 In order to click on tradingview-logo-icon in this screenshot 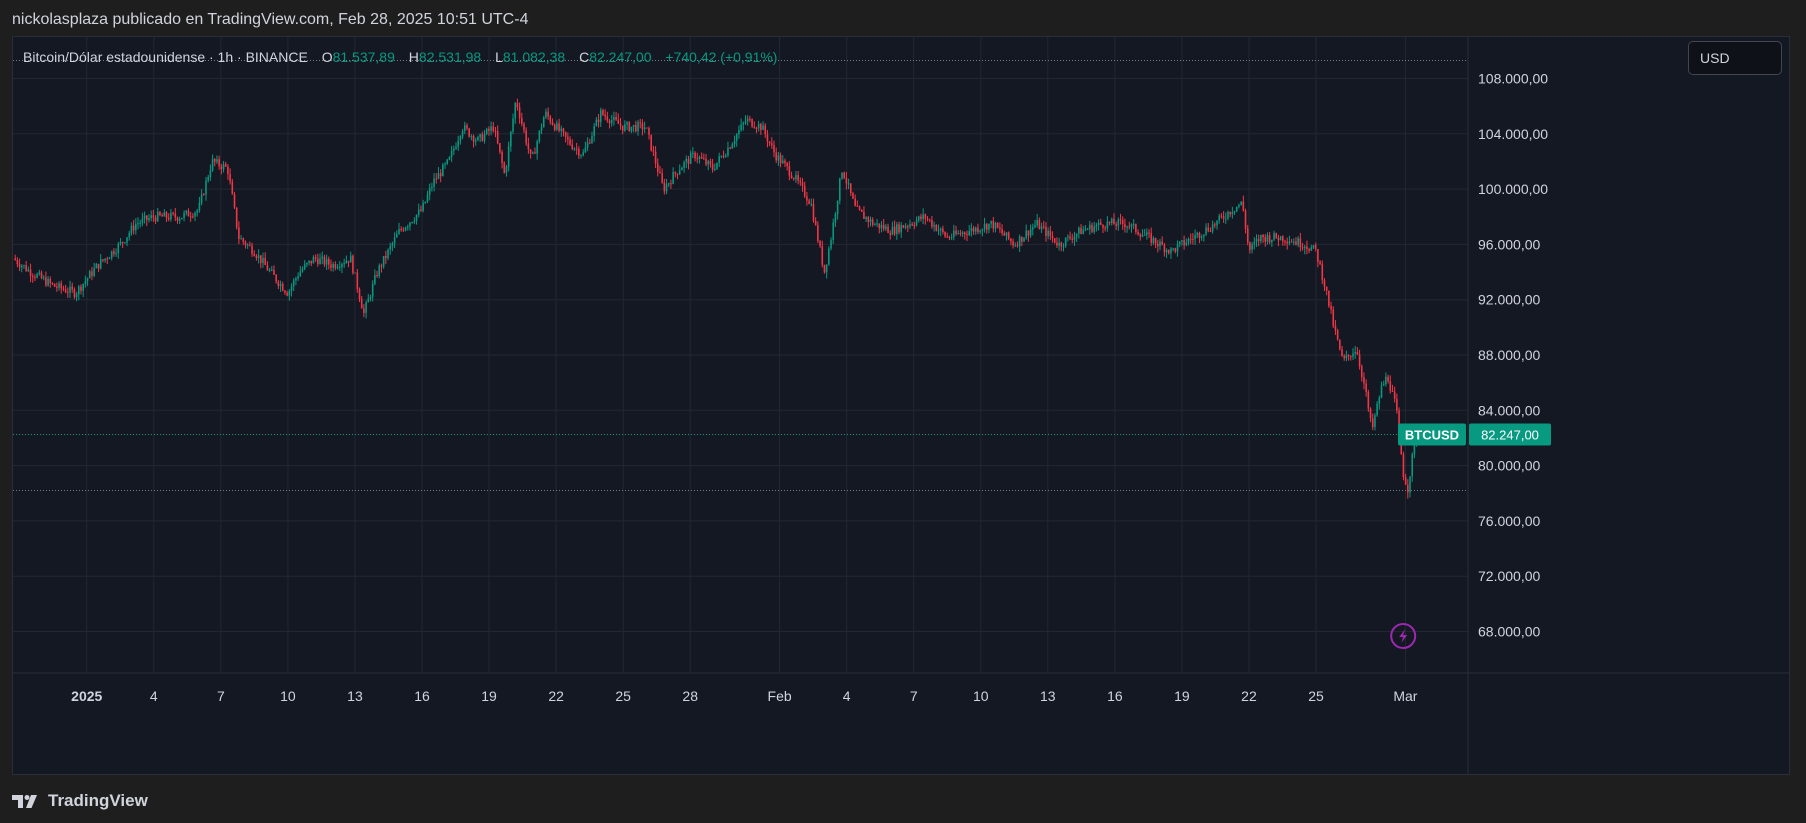, I will do `click(24, 801)`.